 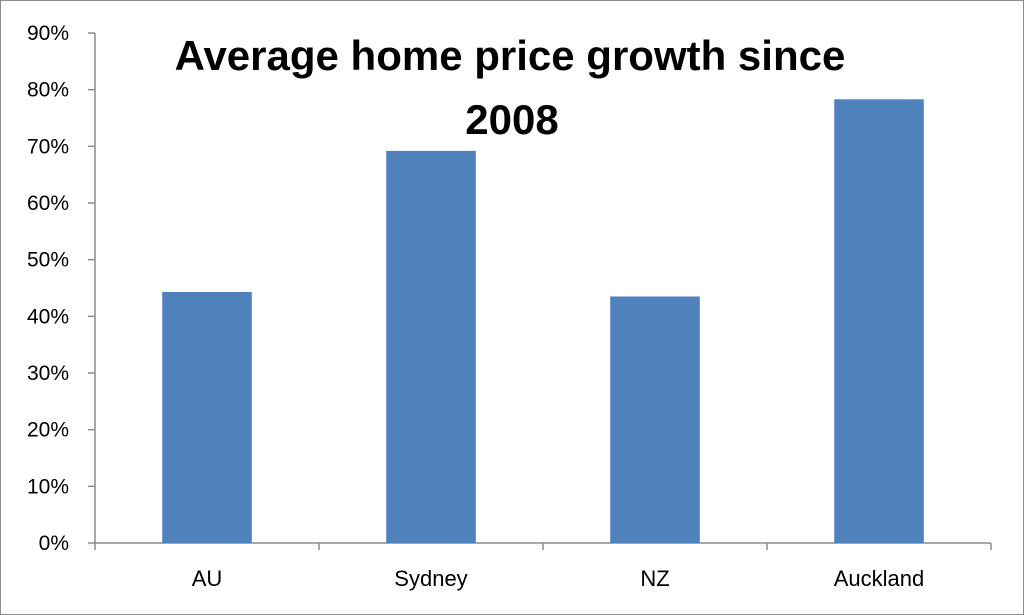 What do you see at coordinates (48, 316) in the screenshot?
I see `y-tick-label: 40%` at bounding box center [48, 316].